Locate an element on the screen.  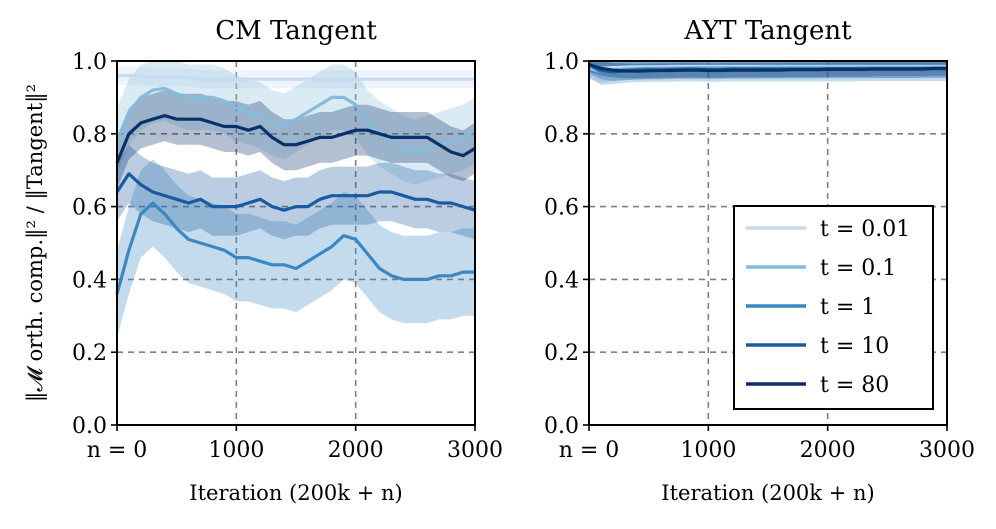
lines-ayt is located at coordinates (767, 68).